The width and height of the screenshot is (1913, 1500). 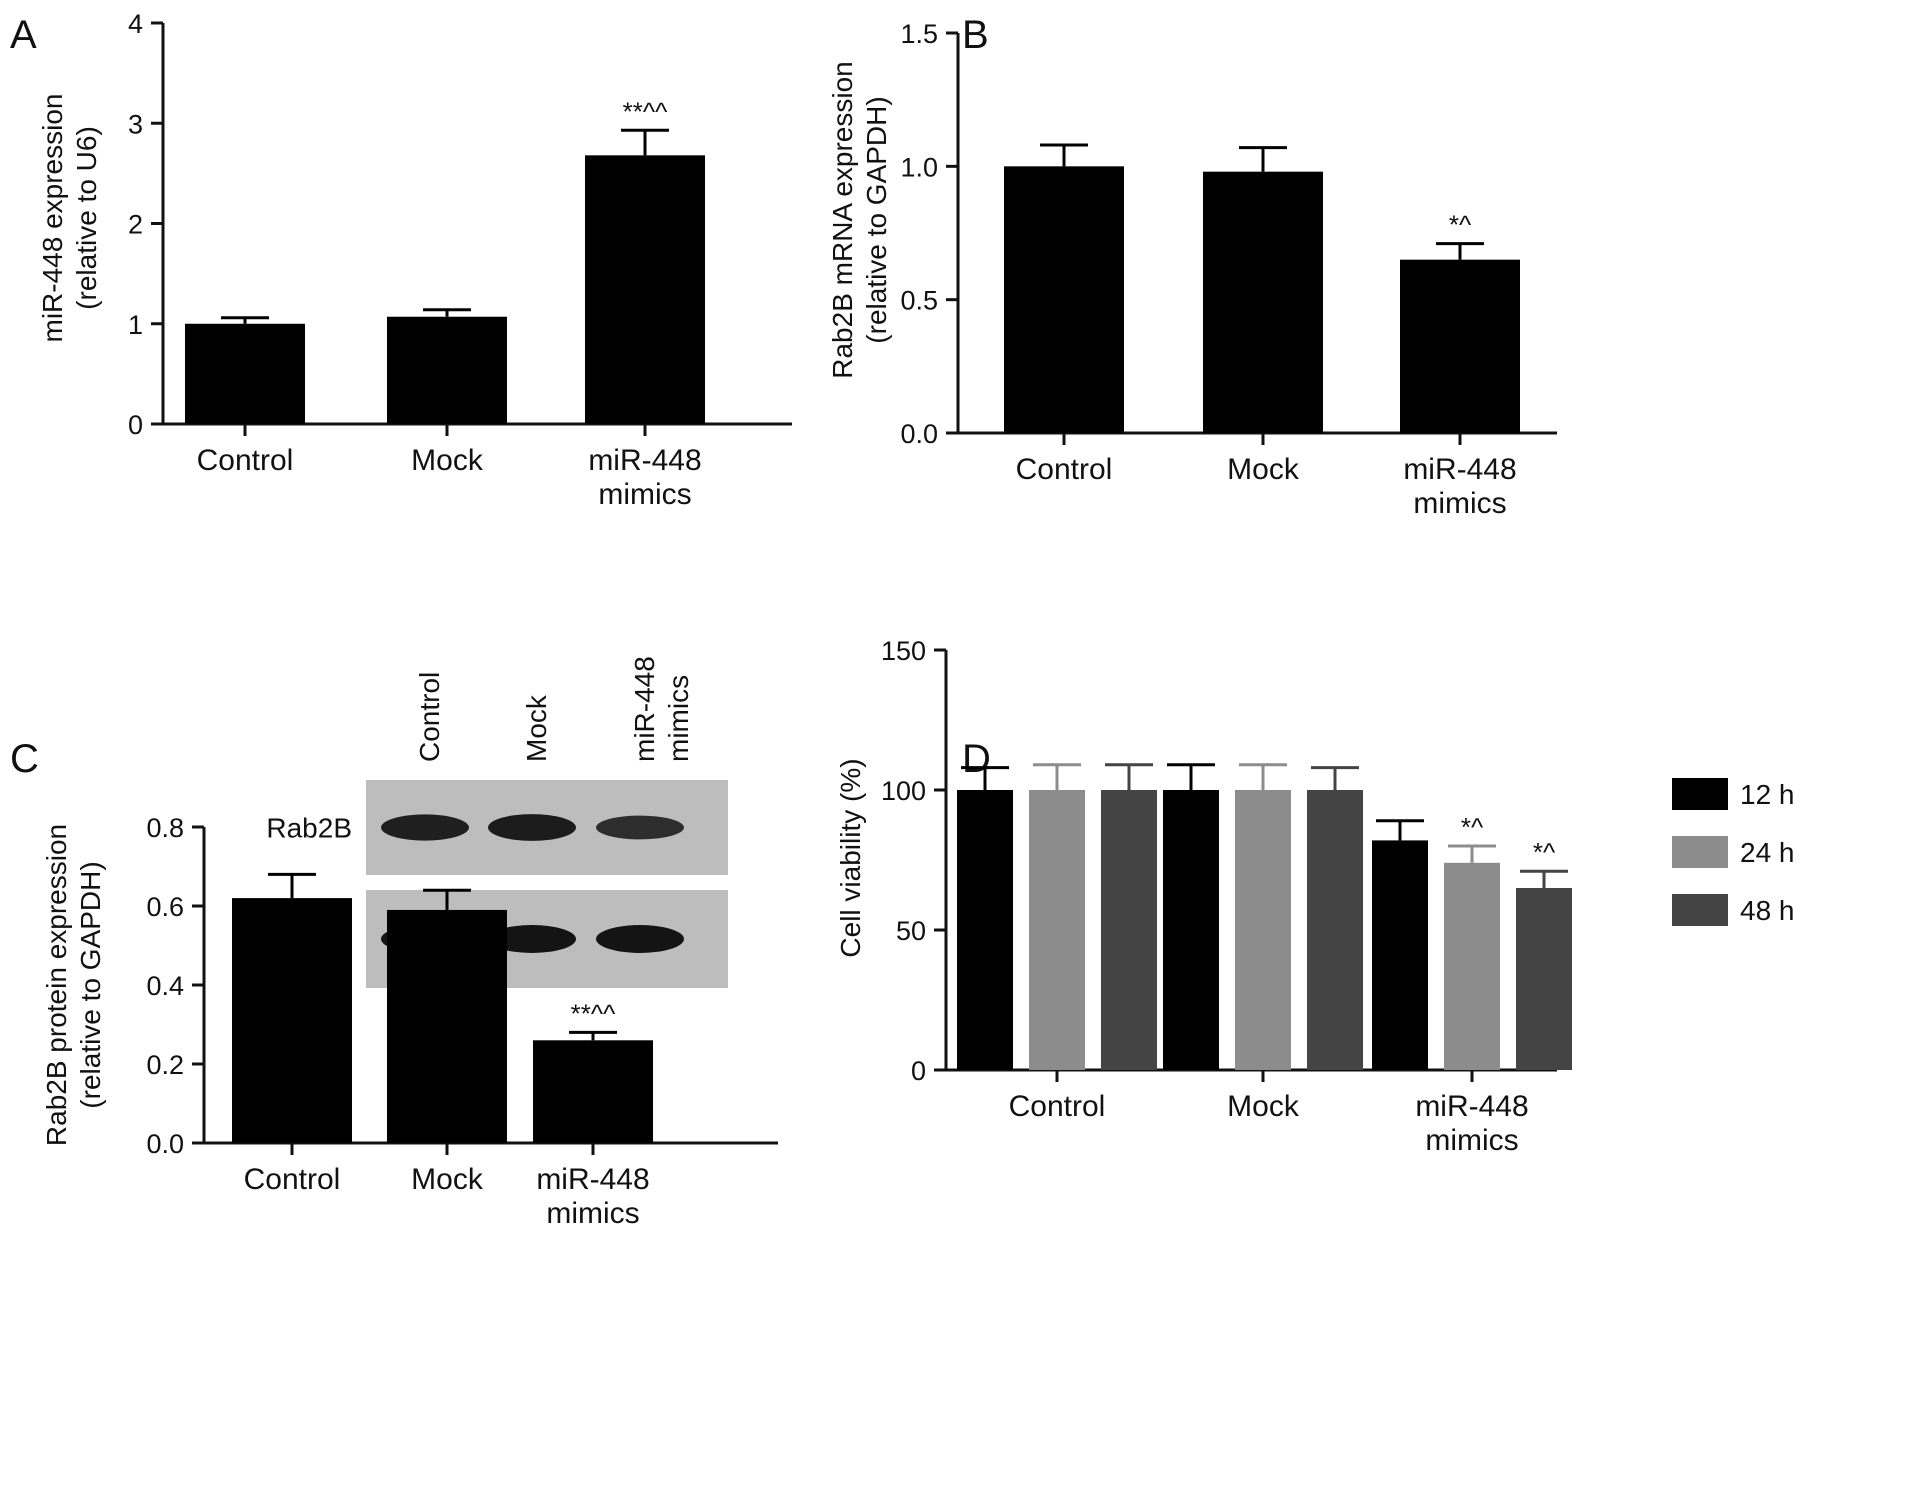 I want to click on y-axis-label: miR-448 expression (relative to U6), so click(x=69, y=218).